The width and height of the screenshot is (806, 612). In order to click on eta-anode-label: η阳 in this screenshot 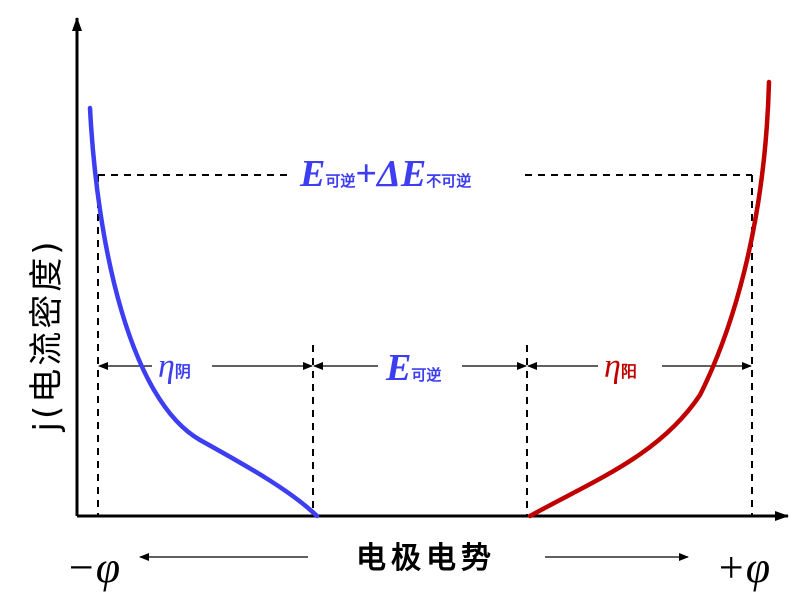, I will do `click(620, 366)`.